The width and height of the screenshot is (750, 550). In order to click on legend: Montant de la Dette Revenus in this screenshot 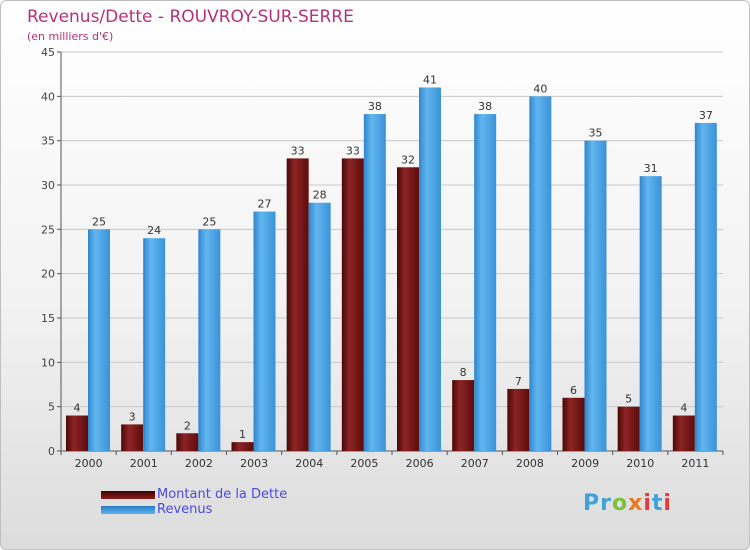, I will do `click(194, 502)`.